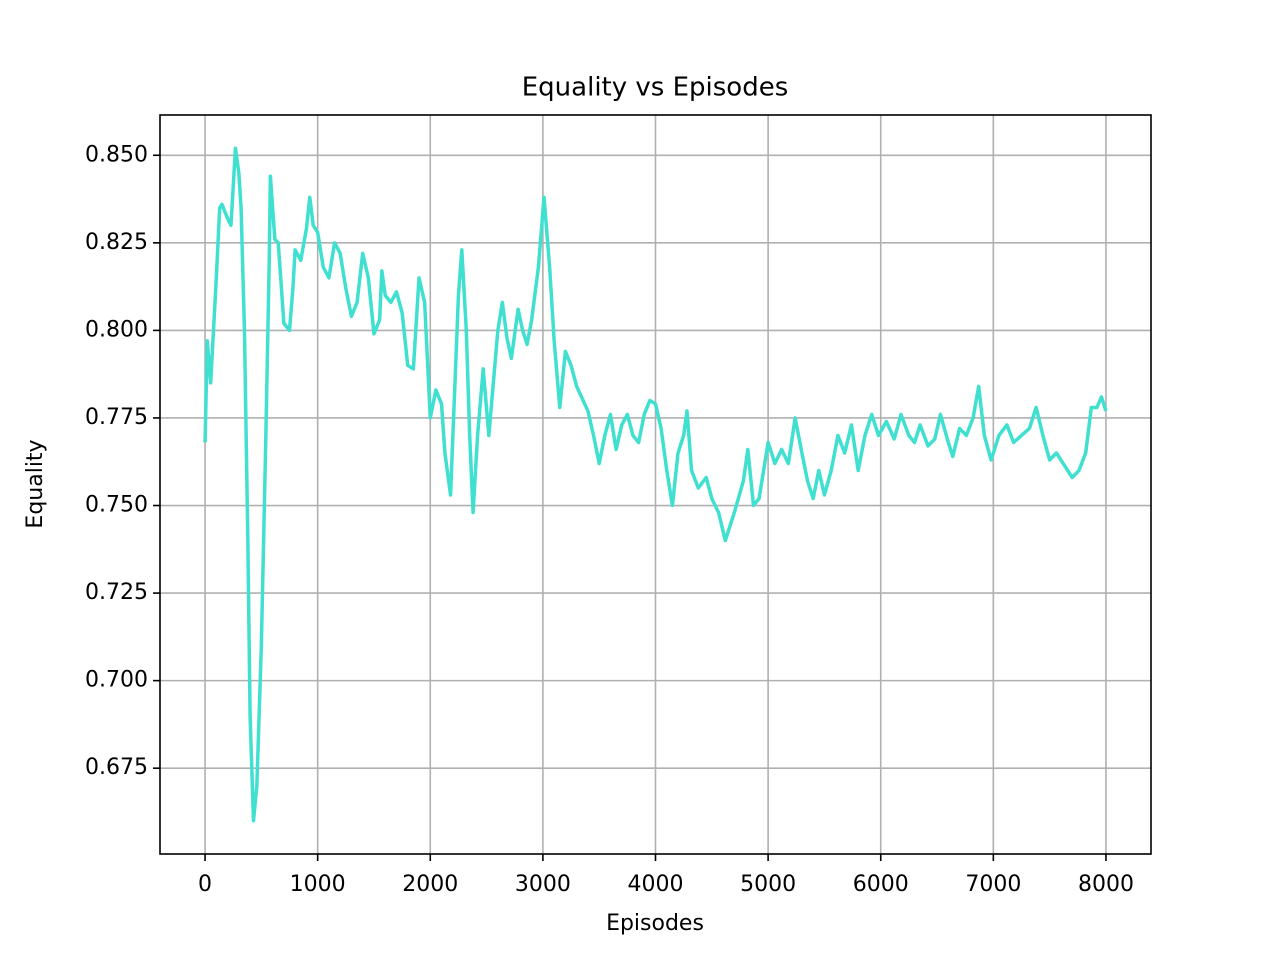 The image size is (1280, 960). What do you see at coordinates (768, 884) in the screenshot?
I see `x-tick-label: 5000` at bounding box center [768, 884].